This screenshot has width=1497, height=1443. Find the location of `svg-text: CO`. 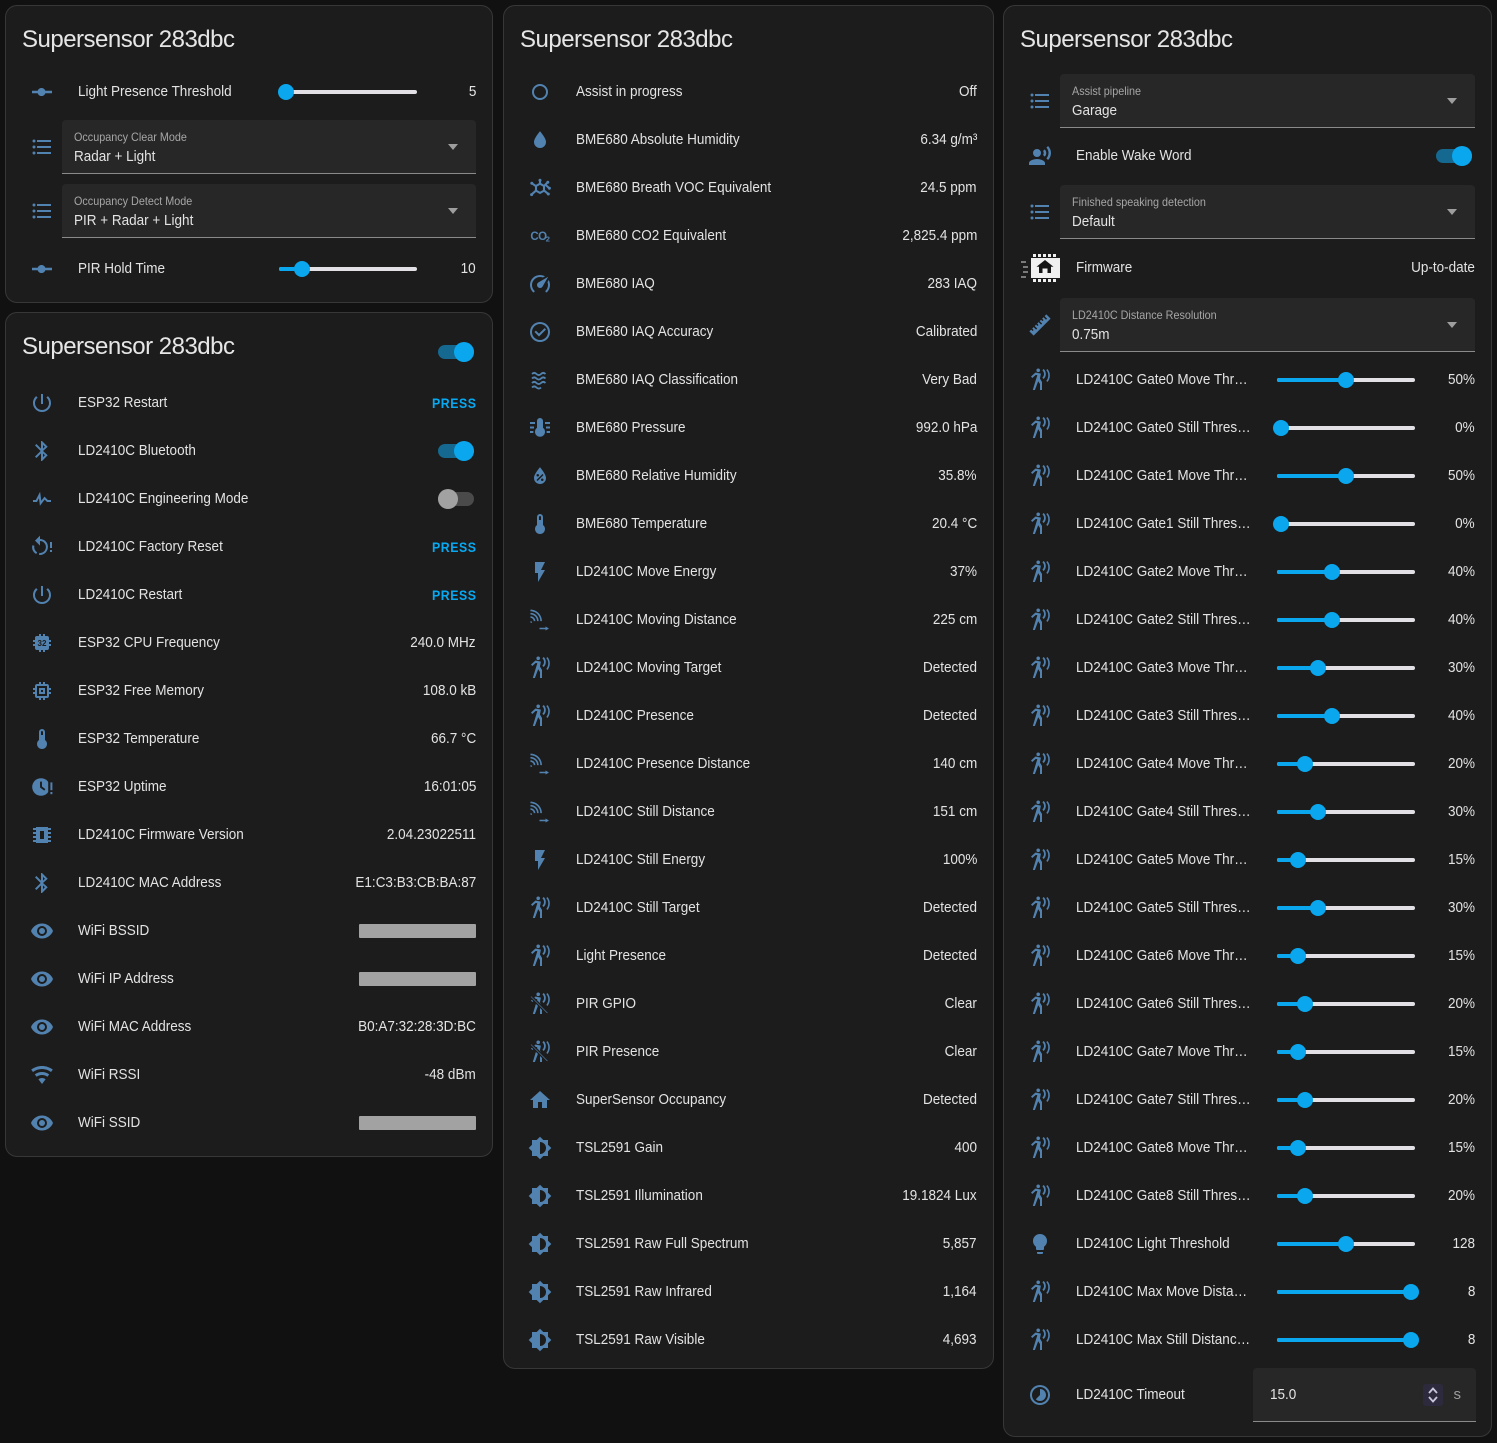

svg-text: CO is located at coordinates (538, 237).